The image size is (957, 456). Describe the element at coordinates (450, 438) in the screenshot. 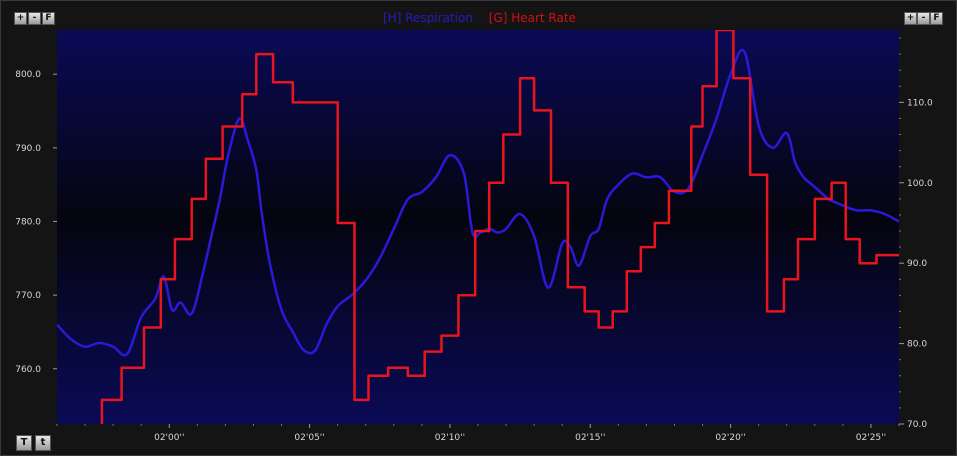

I see `x-tick-label: 02'10''` at that location.